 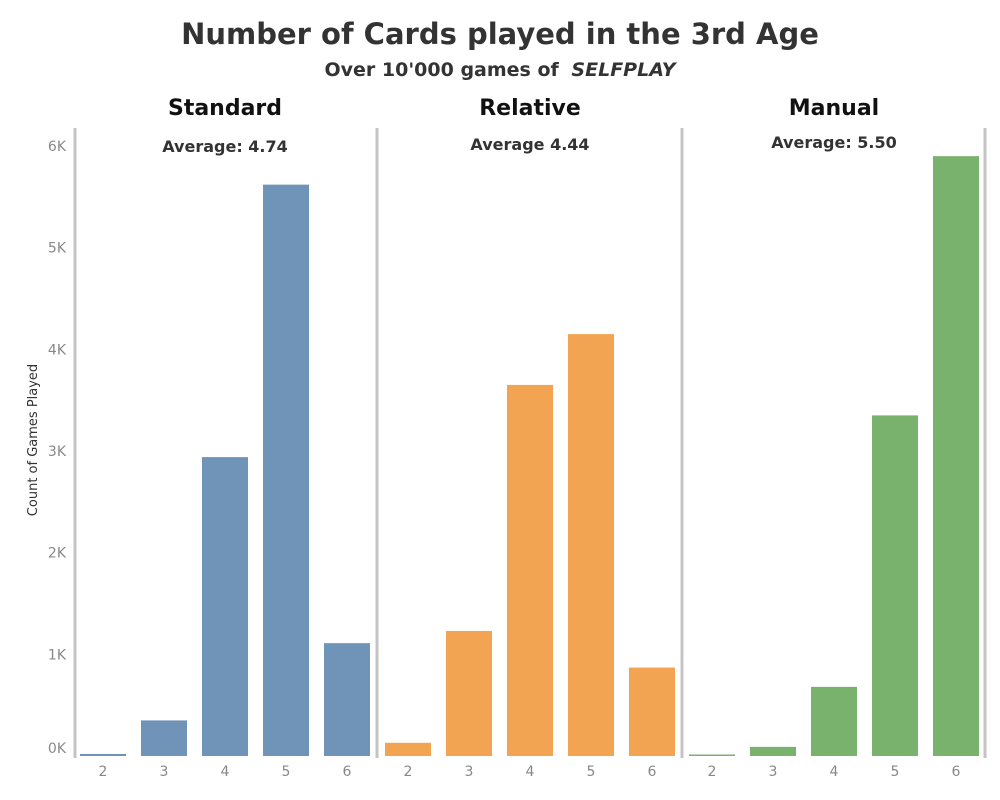 What do you see at coordinates (442, 70) in the screenshot?
I see `chart-subtitle-text: Over 10'000 games of` at bounding box center [442, 70].